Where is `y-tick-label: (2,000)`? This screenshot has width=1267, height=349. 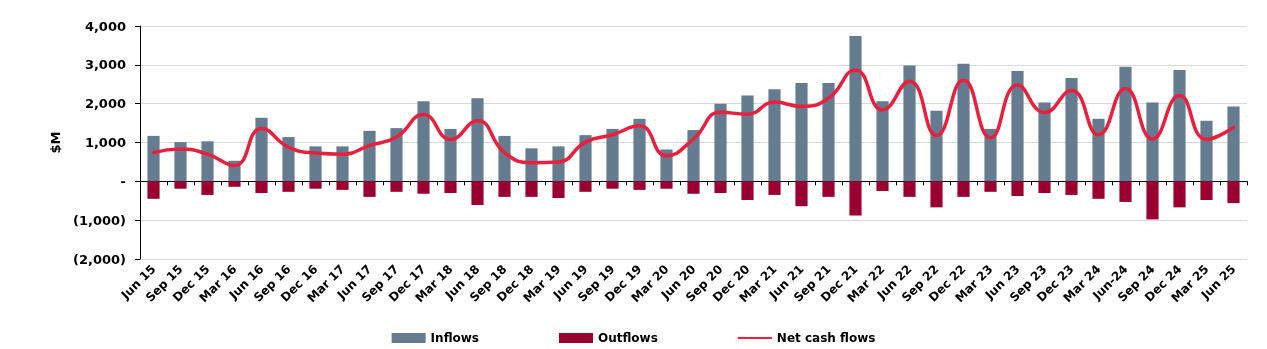
y-tick-label: (2,000) is located at coordinates (99, 259).